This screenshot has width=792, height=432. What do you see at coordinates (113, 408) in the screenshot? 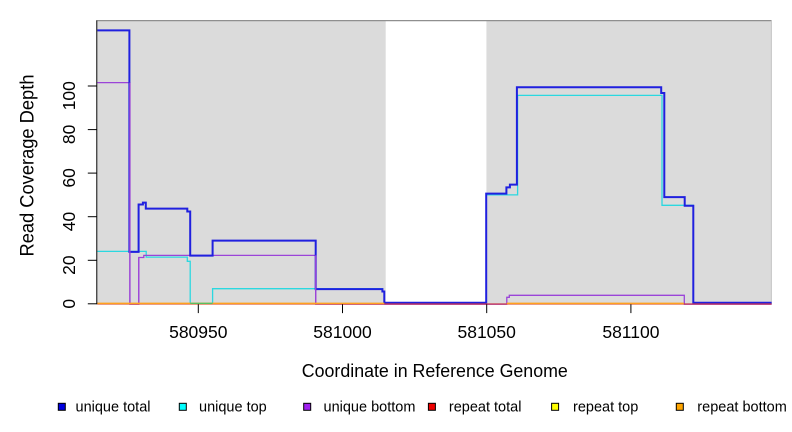
I see `svg-text: unique total` at bounding box center [113, 408].